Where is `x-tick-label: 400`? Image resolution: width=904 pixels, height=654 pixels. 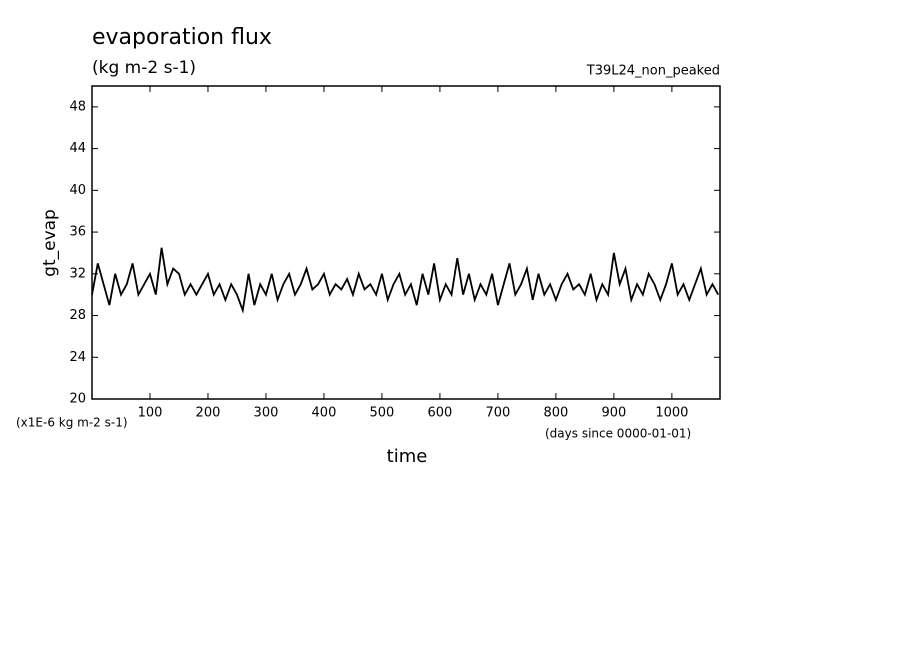
x-tick-label: 400 is located at coordinates (324, 413).